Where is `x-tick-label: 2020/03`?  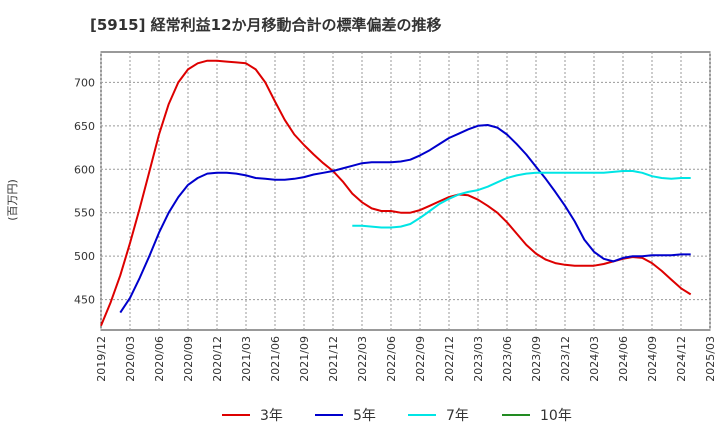
x-tick-label: 2020/03 is located at coordinates (130, 359).